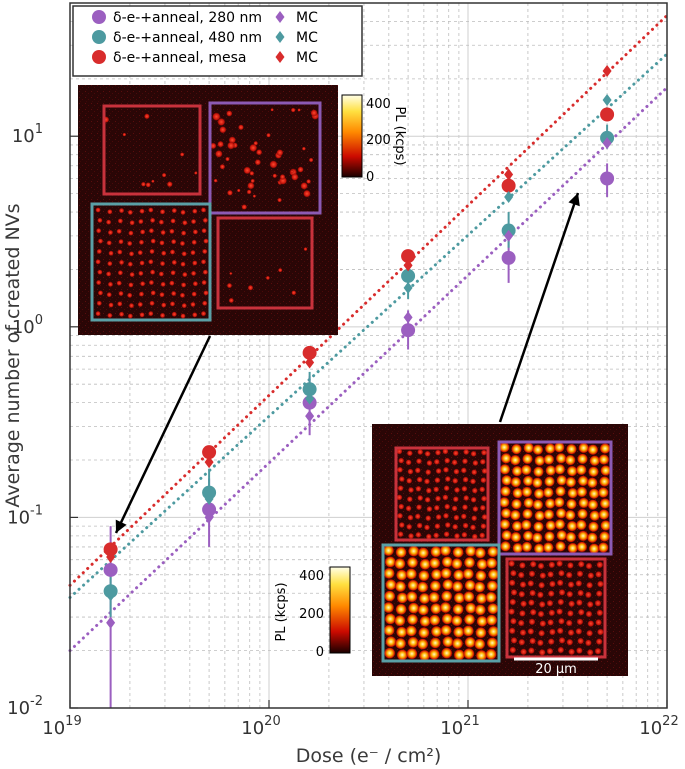  I want to click on colorbar-2: 400 200 0 PL (kcps), so click(312, 613).